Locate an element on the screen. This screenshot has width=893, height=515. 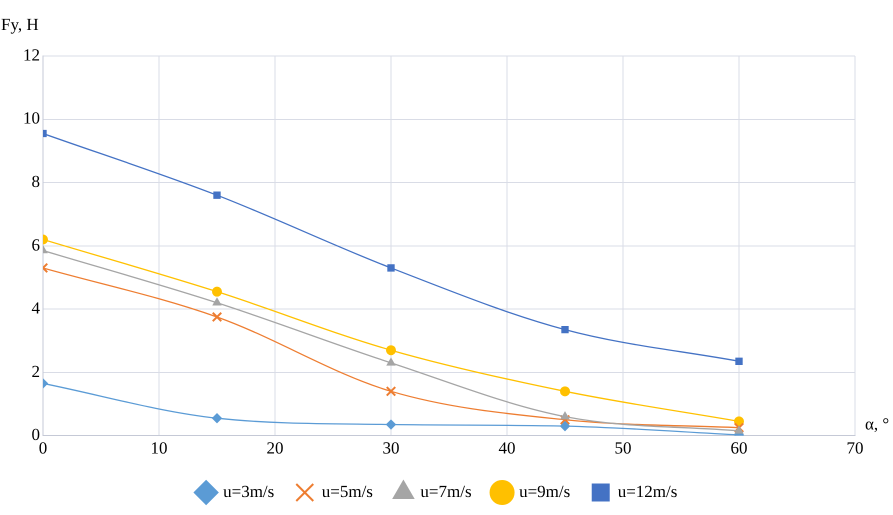
y-tick-label: 4 is located at coordinates (36, 308).